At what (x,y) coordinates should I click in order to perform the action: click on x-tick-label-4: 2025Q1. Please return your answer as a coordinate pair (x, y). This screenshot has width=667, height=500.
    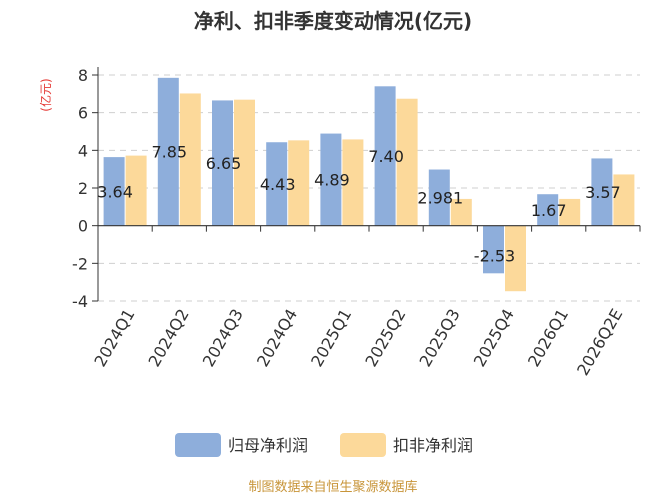
    Looking at the image, I should click on (331, 338).